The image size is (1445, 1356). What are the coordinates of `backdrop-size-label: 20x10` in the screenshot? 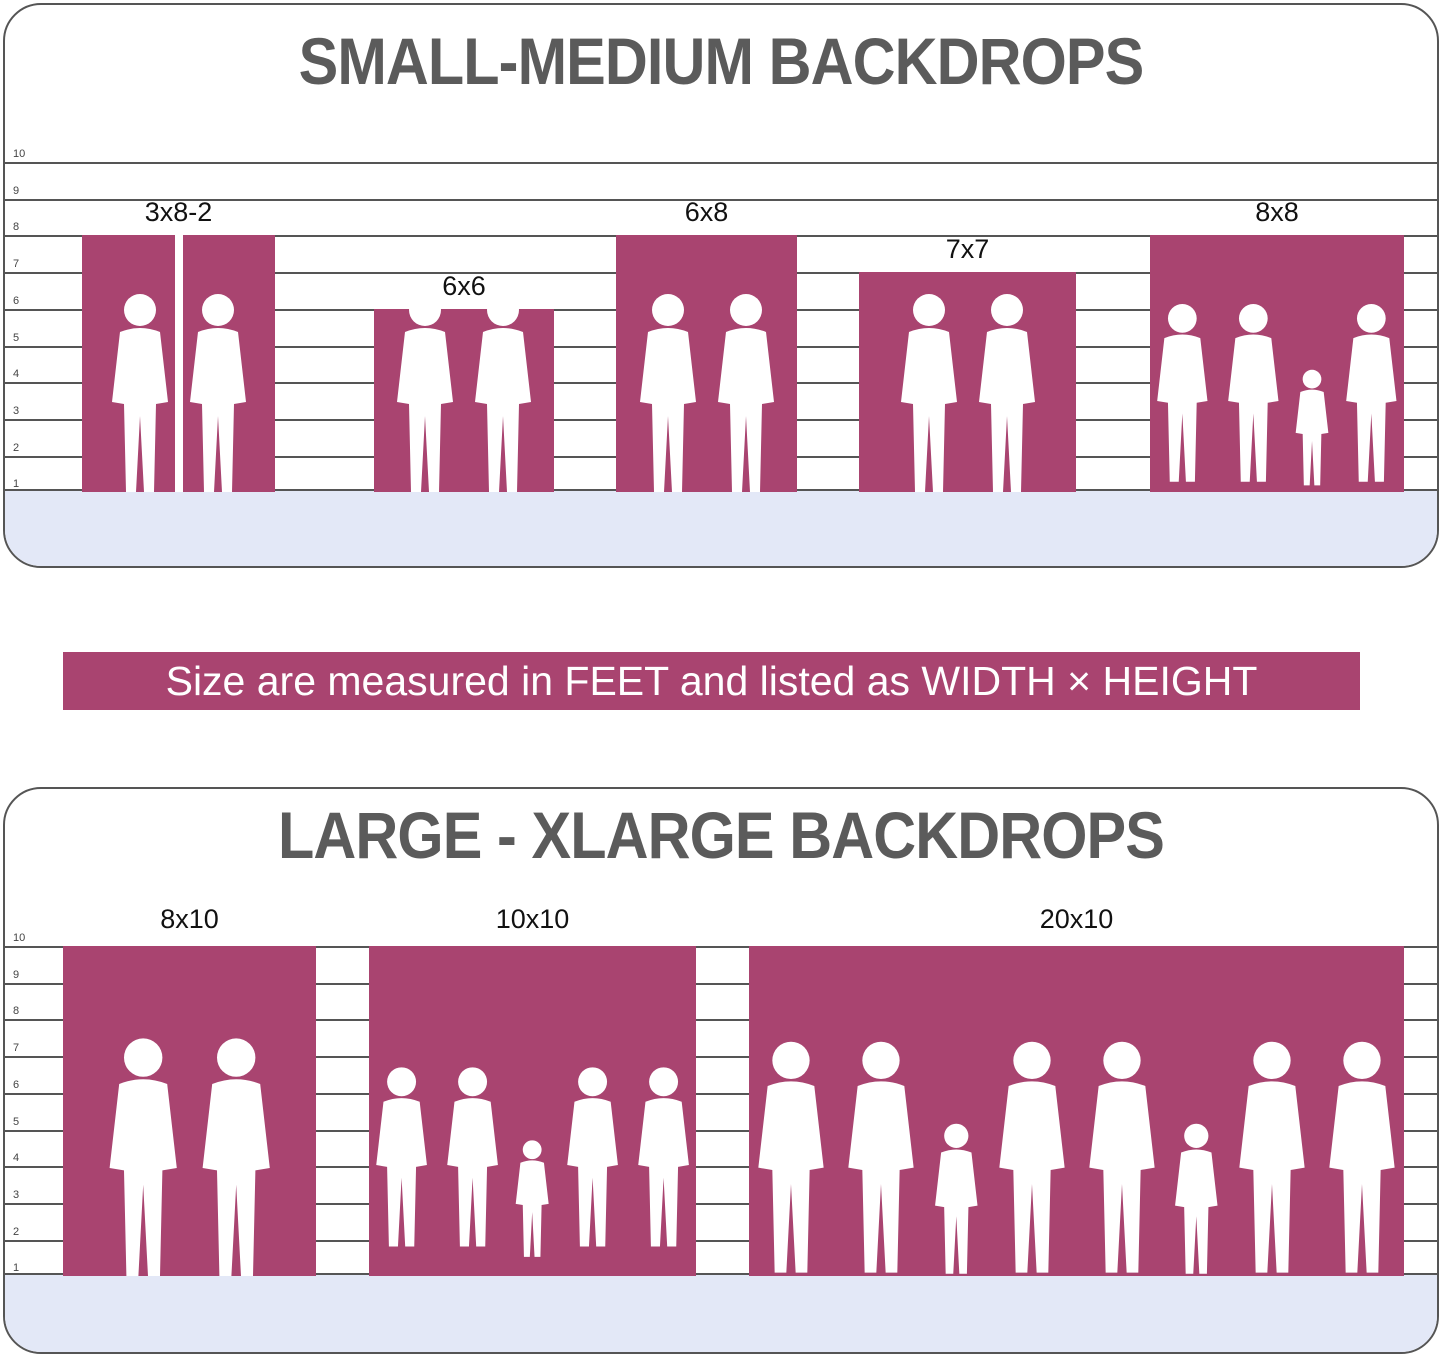 It's located at (1076, 919).